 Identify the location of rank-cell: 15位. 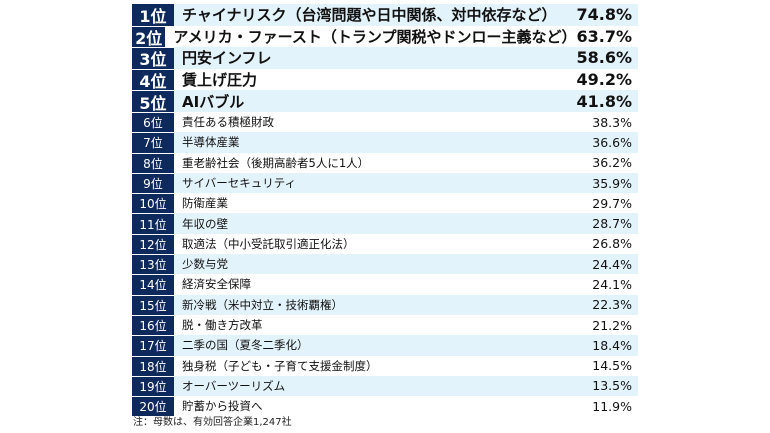
(153, 304).